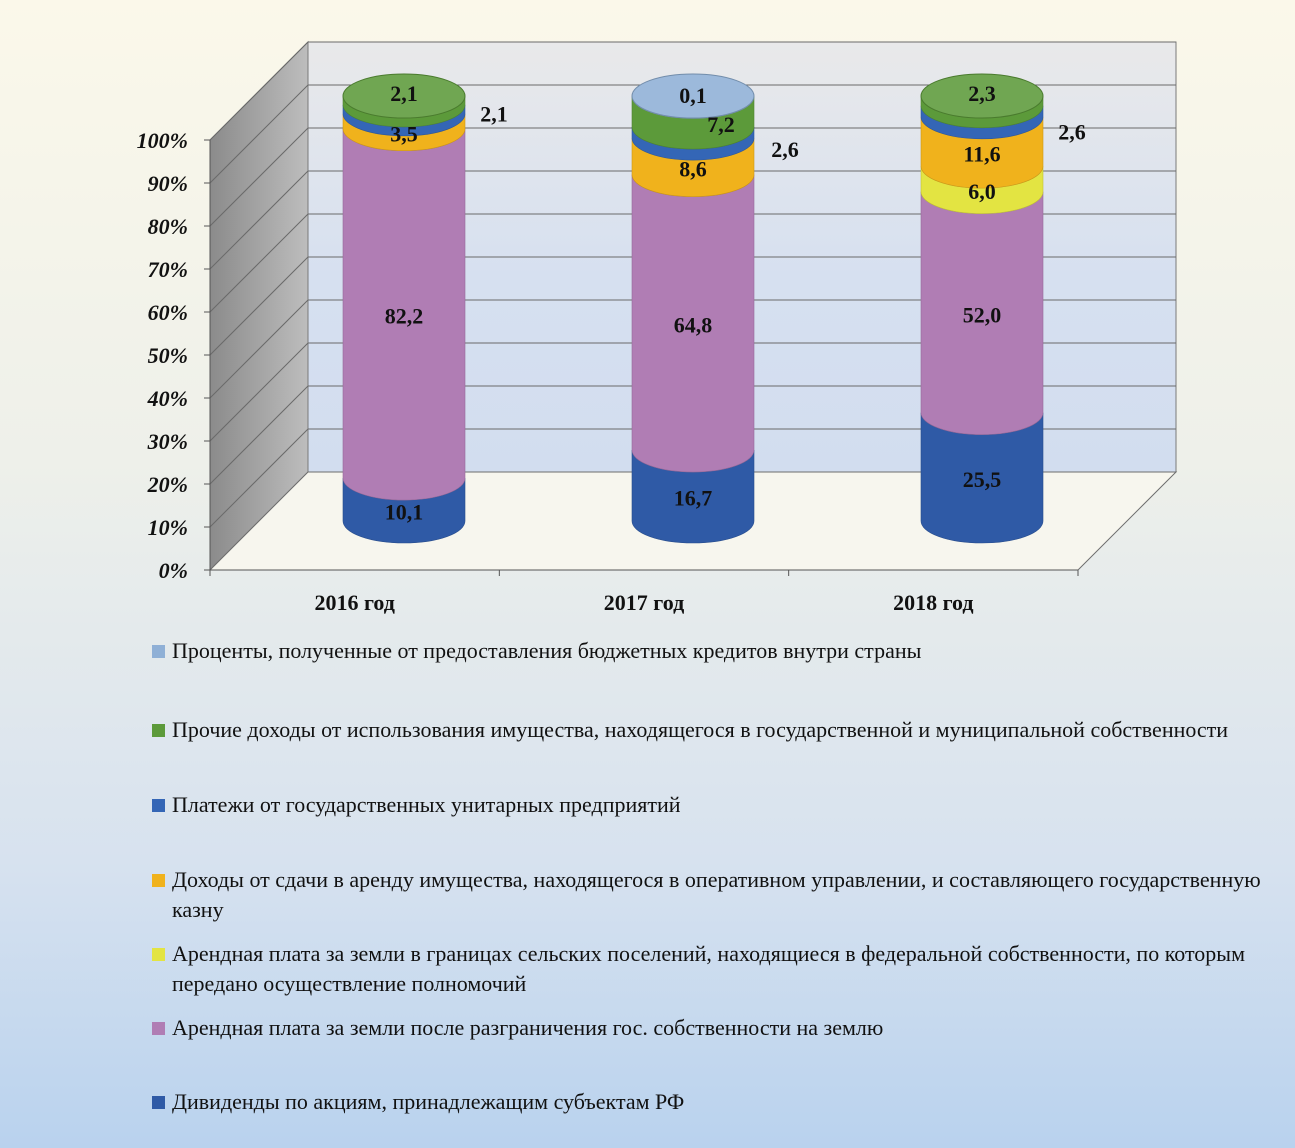  What do you see at coordinates (982, 191) in the screenshot?
I see `data-label: 6,0` at bounding box center [982, 191].